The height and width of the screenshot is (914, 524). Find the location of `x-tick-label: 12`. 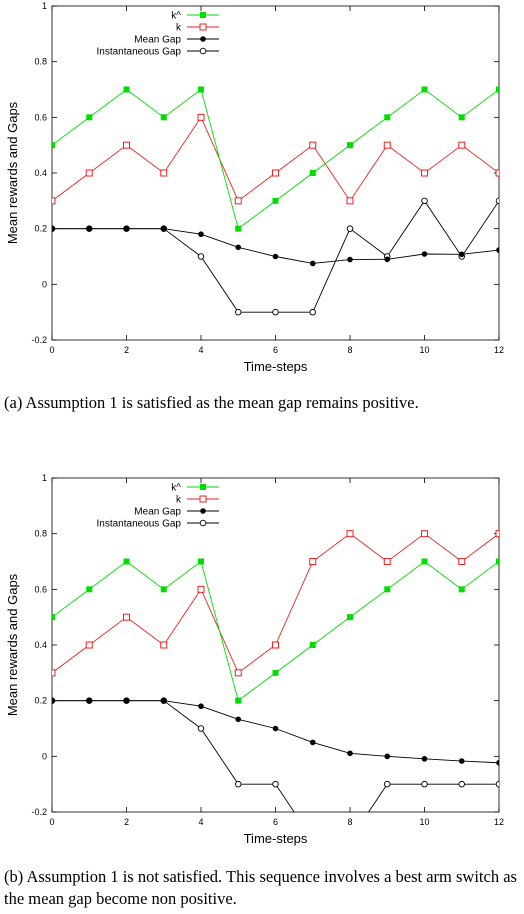

x-tick-label: 12 is located at coordinates (499, 350).